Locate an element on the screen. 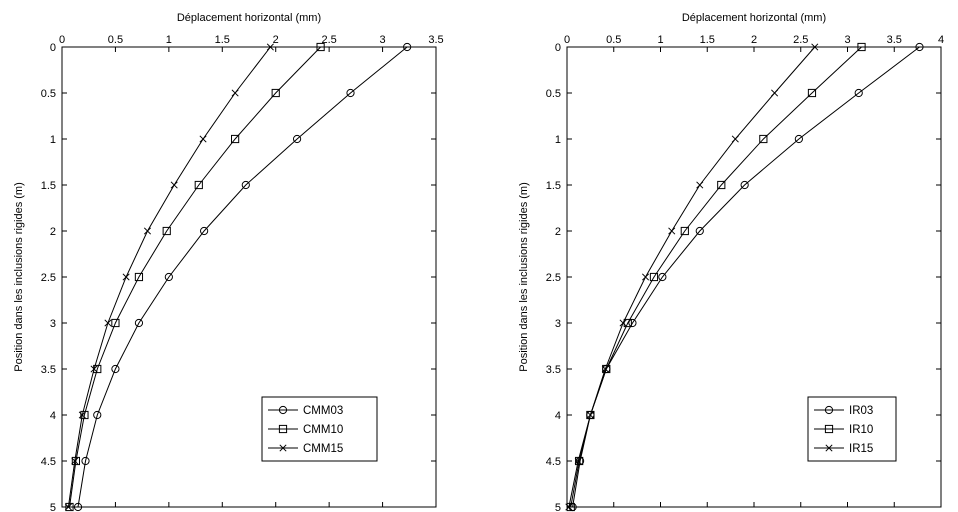 This screenshot has height=512, width=958. legend-entry: IR10 is located at coordinates (843, 430).